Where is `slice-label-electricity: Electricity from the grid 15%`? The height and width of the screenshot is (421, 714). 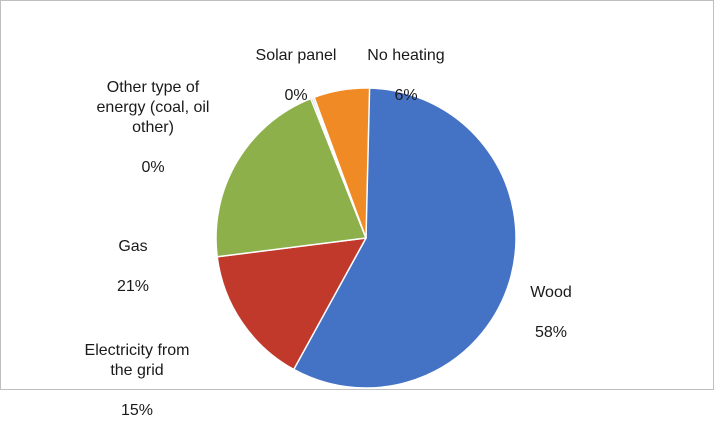 slice-label-electricity: Electricity from the grid 15% is located at coordinates (137, 371).